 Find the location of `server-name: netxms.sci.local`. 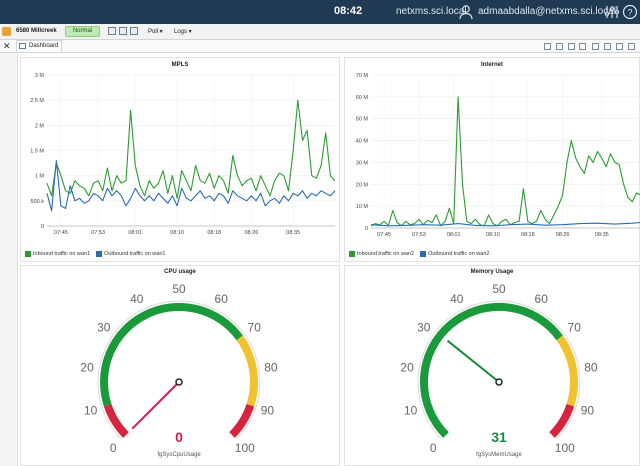

server-name: netxms.sci.local is located at coordinates (431, 11).